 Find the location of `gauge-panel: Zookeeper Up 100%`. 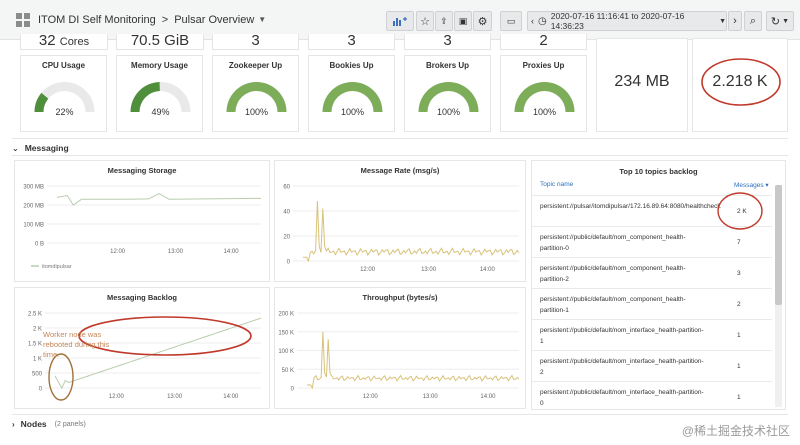

gauge-panel: Zookeeper Up 100% is located at coordinates (255, 93).